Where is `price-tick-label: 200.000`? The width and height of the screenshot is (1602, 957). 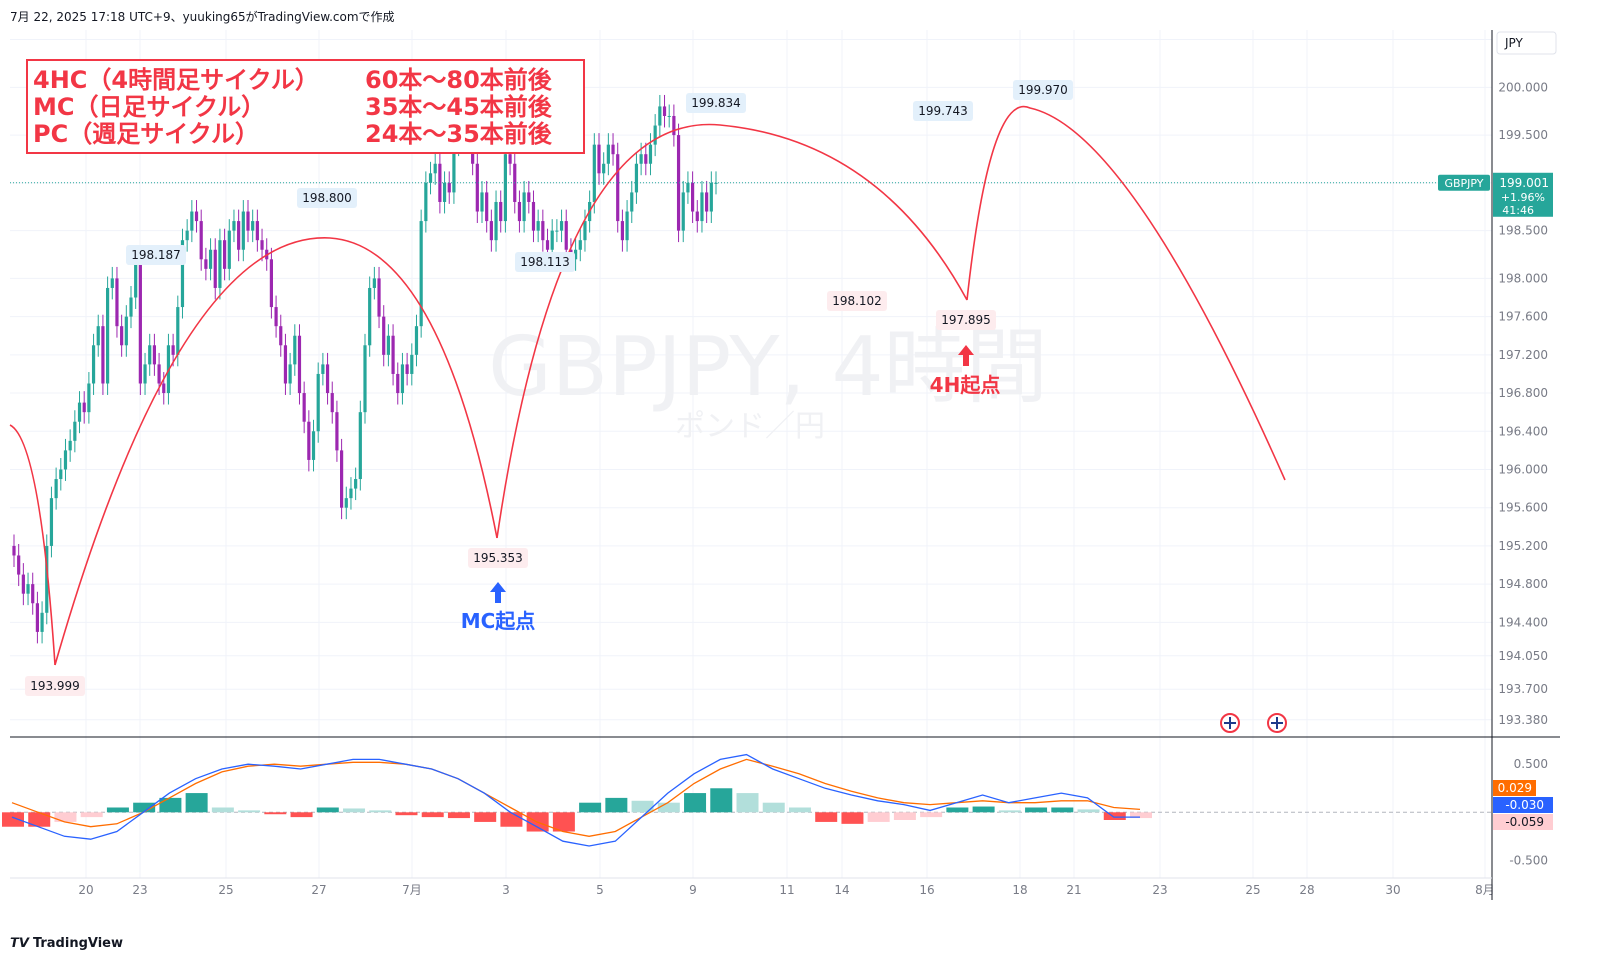 price-tick-label: 200.000 is located at coordinates (1523, 87).